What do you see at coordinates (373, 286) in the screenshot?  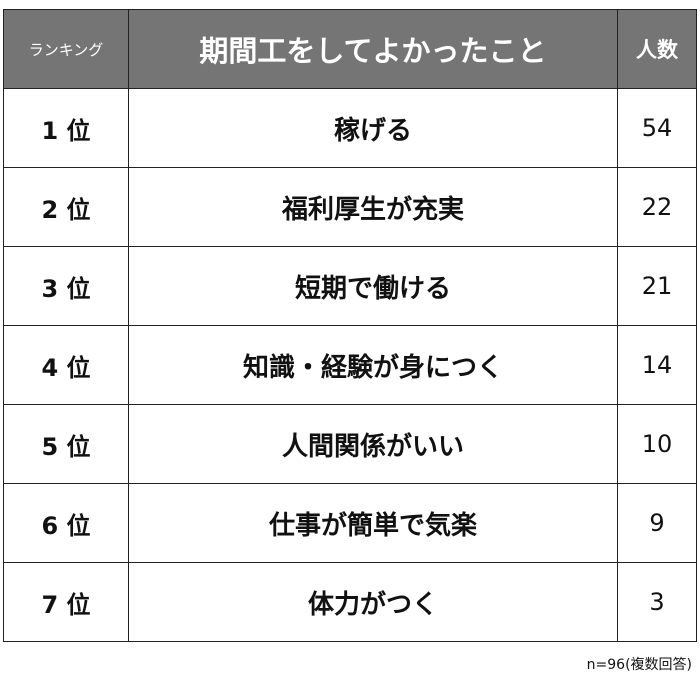 I see `cell-item: 短期で働ける` at bounding box center [373, 286].